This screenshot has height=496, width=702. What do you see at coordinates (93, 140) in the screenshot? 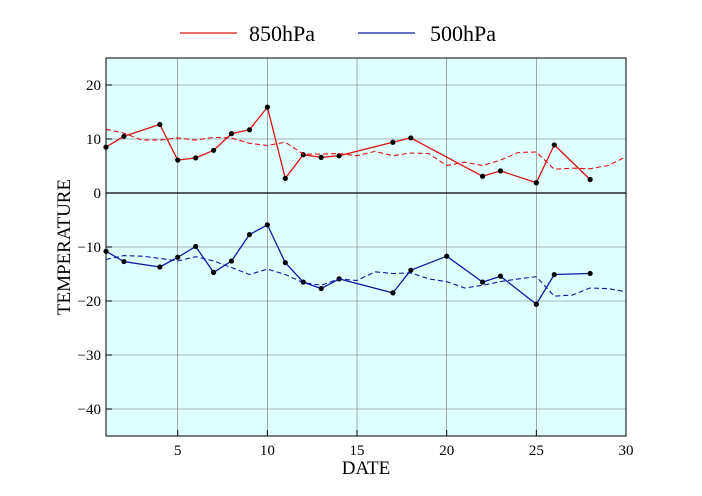
I see `y-tick-label: 10` at bounding box center [93, 140].